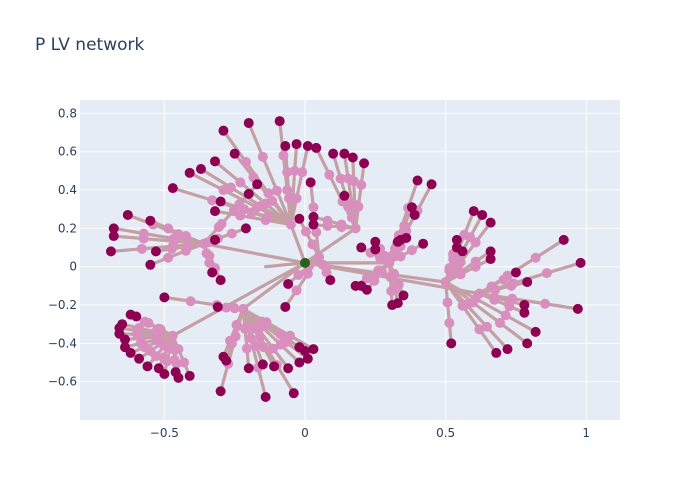 The image size is (700, 500). I want to click on x-tick-label: −0.5, so click(164, 433).